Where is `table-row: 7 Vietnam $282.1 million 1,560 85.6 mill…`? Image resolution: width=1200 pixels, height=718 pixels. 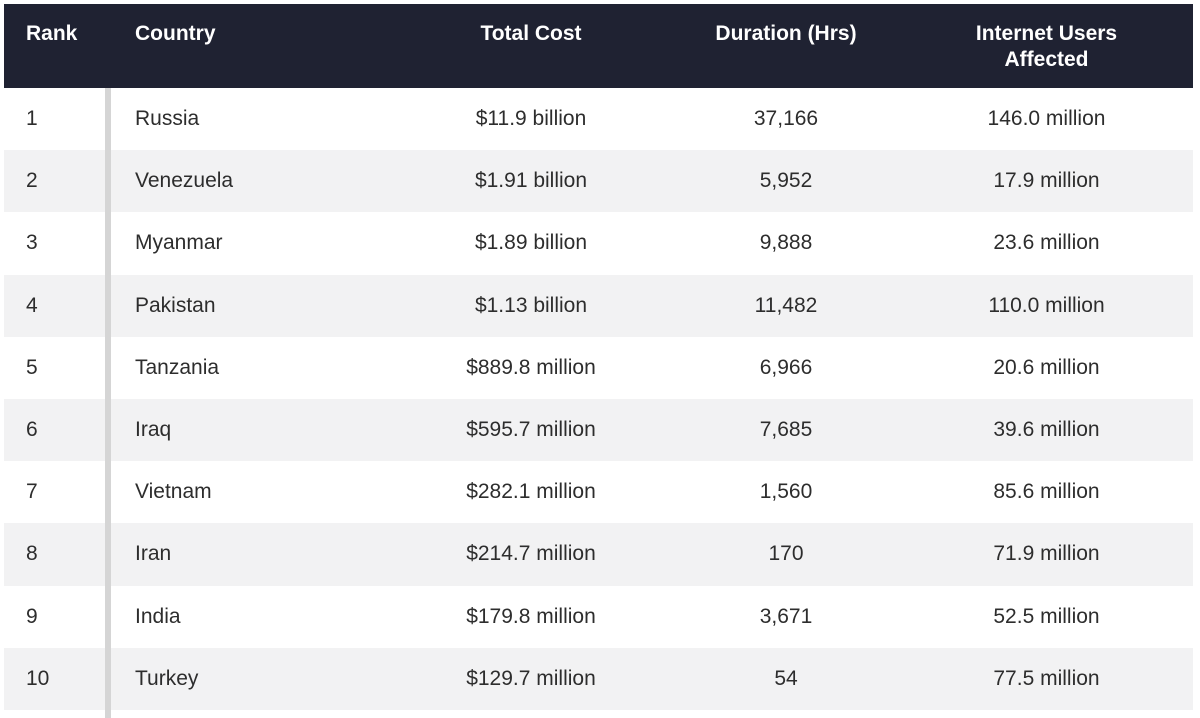
table-row: 7 Vietnam $282.1 million 1,560 85.6 mill… is located at coordinates (598, 492).